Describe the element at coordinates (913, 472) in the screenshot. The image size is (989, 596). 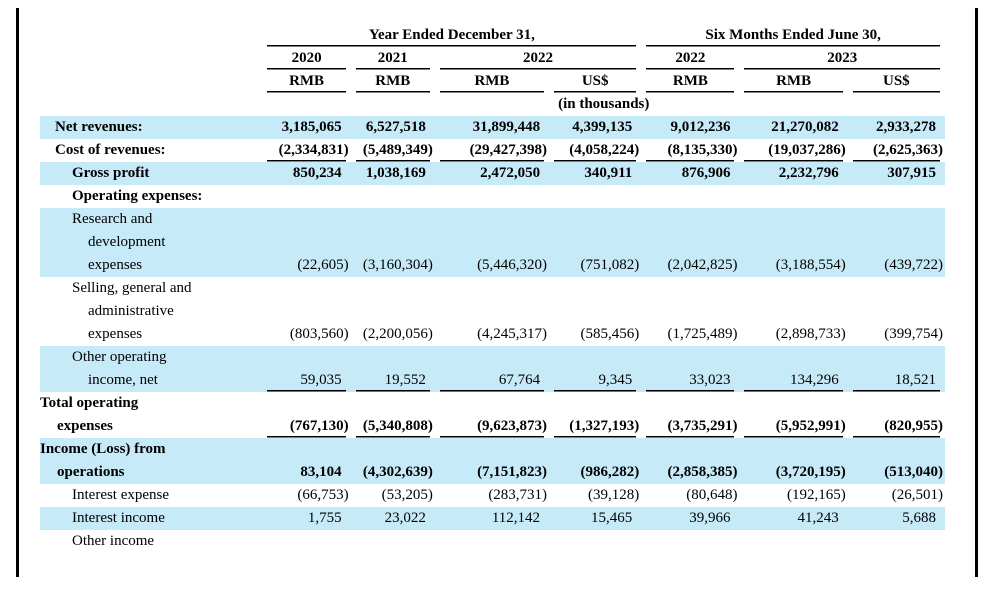
I see `cell-value: (513,040)` at that location.